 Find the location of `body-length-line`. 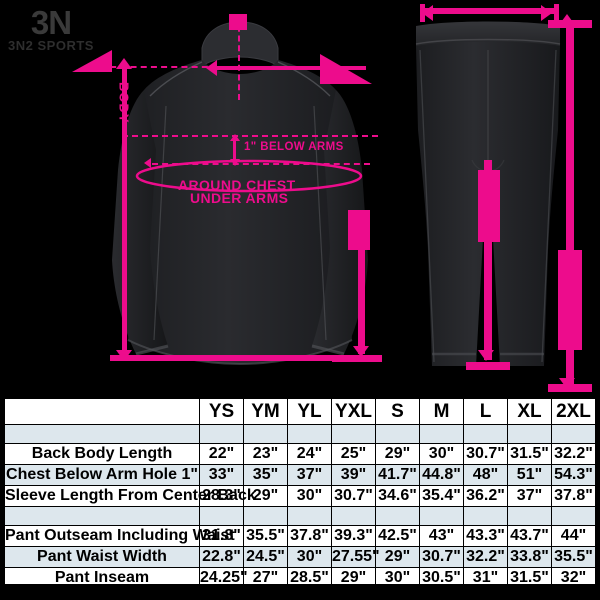

body-length-line is located at coordinates (124, 212).